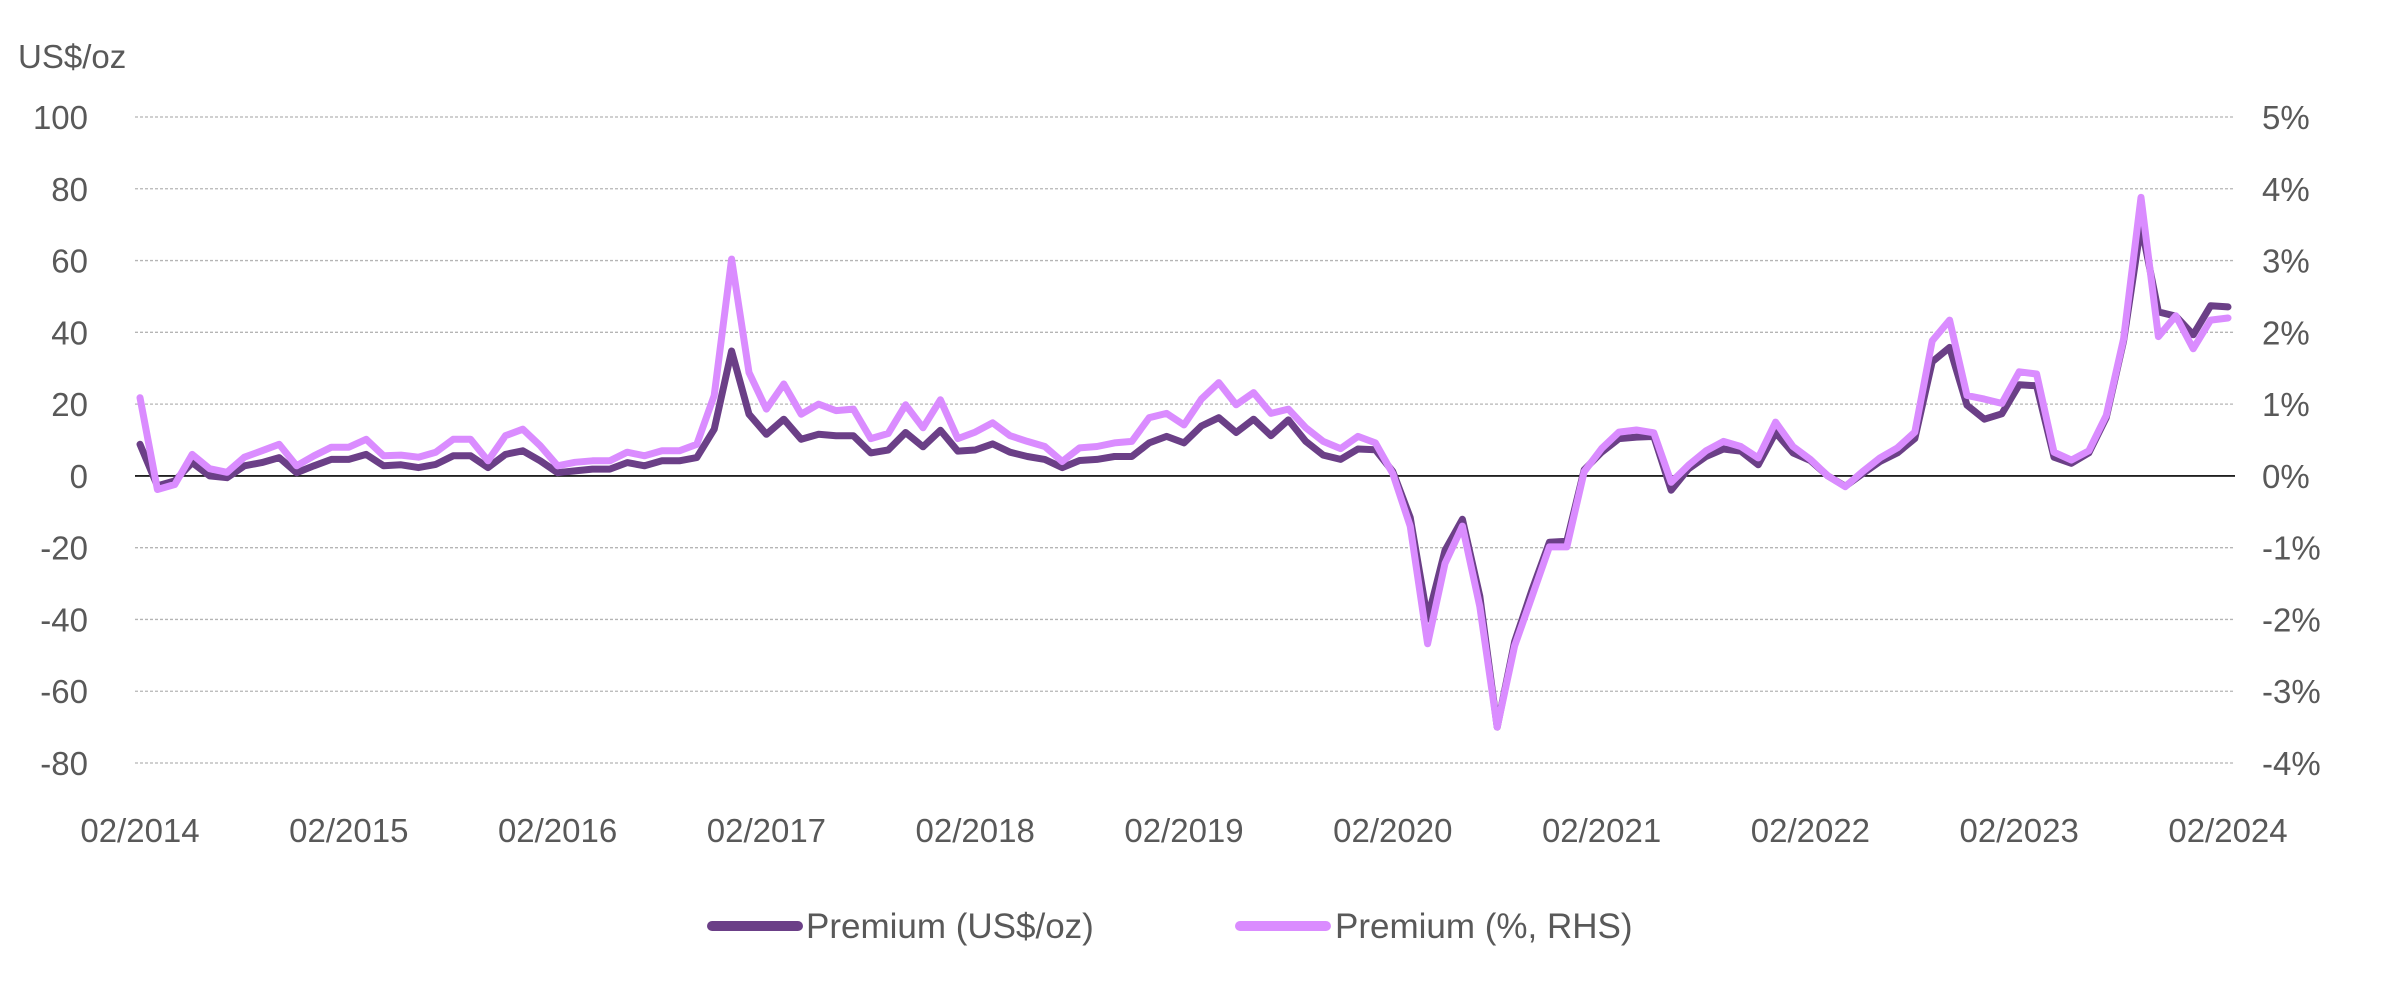  I want to click on y2-tick-label: 5%, so click(2286, 117).